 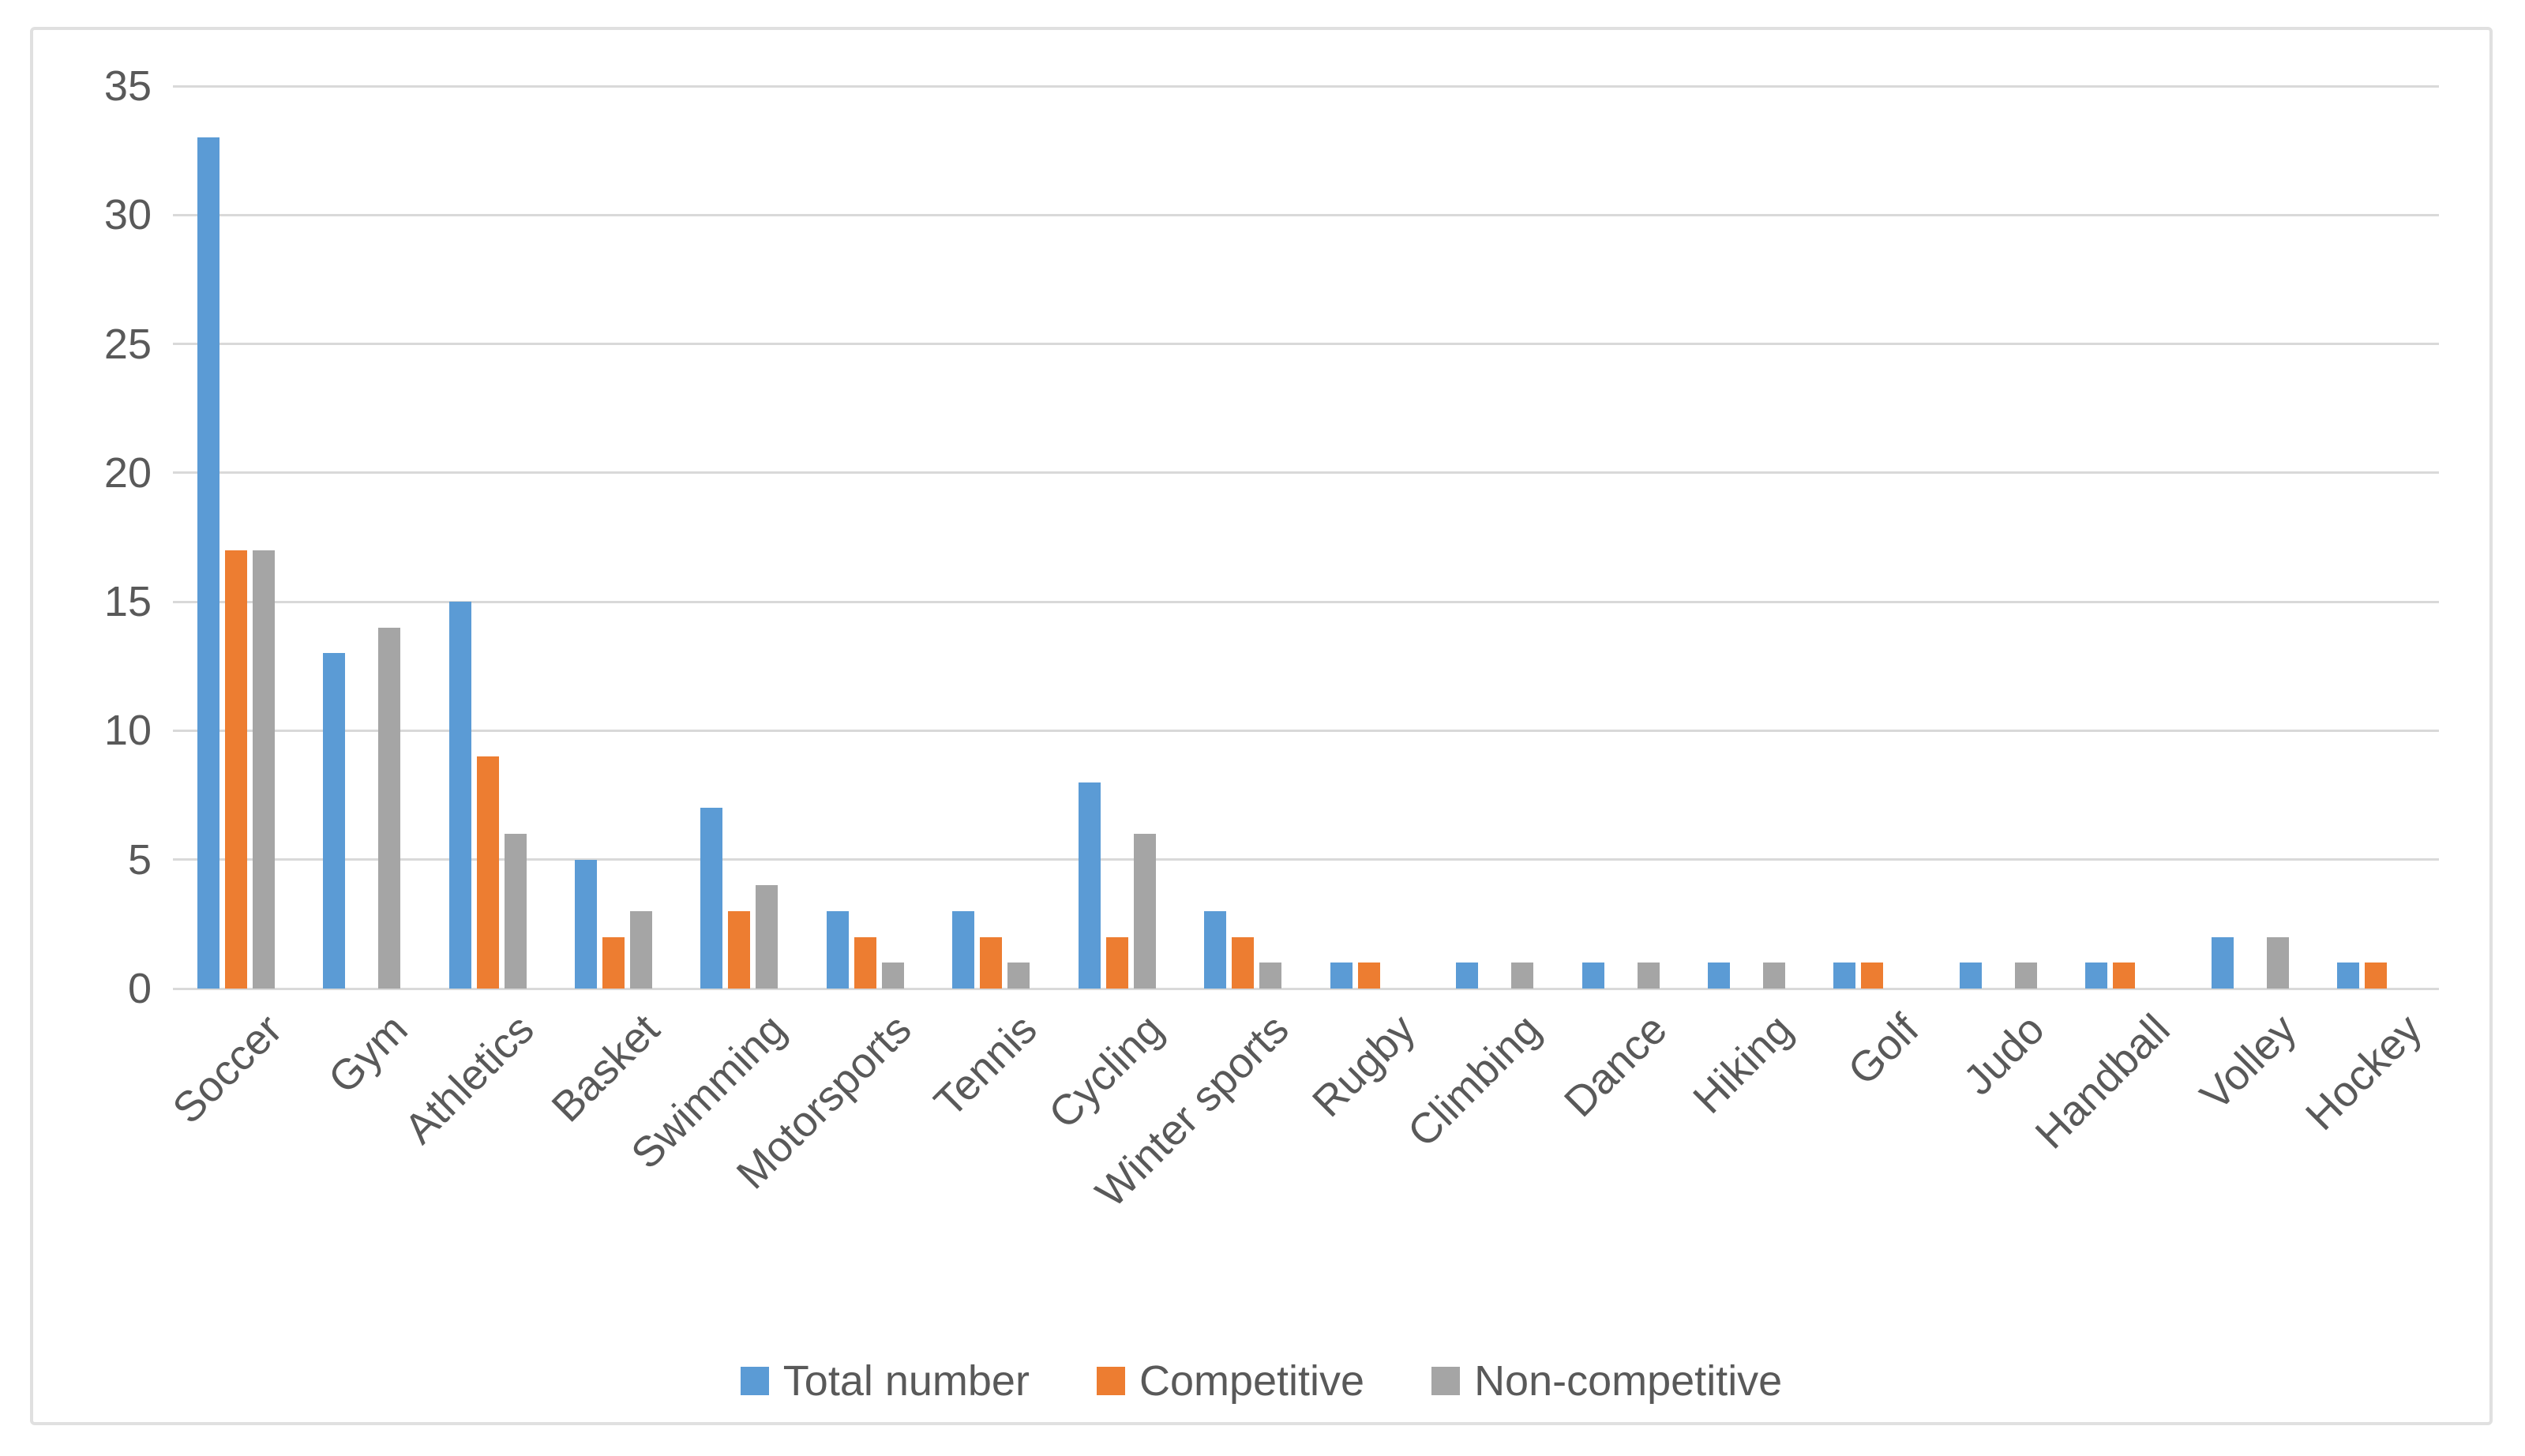 What do you see at coordinates (1243, 962) in the screenshot?
I see `bar-competitive-winter-sports` at bounding box center [1243, 962].